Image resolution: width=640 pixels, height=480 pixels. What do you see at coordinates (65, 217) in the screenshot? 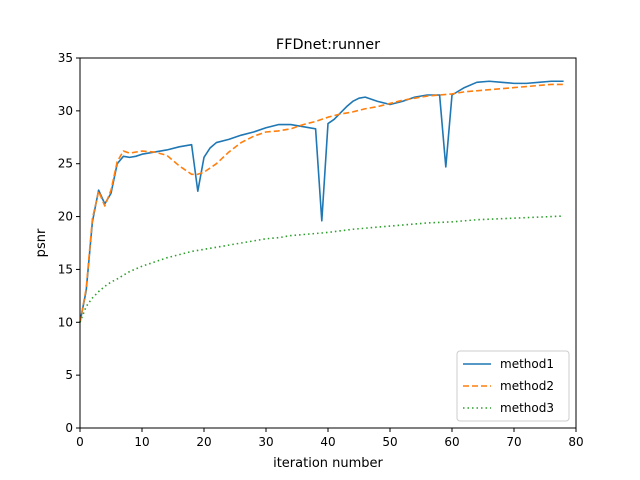
I see `y-tick-label: 20` at bounding box center [65, 217].